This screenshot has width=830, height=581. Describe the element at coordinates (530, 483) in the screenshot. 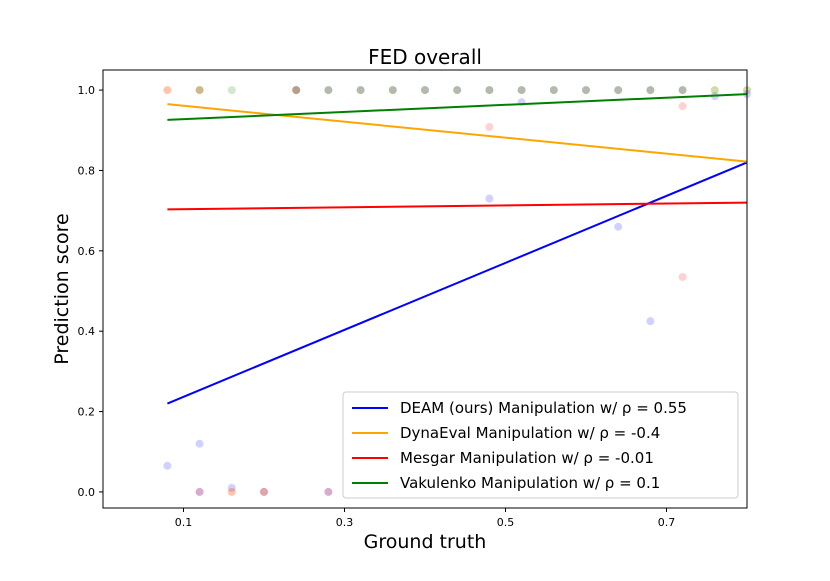

I see `legend-label-3: Vakulenko Manipulation w/ ρ = 0.1` at that location.